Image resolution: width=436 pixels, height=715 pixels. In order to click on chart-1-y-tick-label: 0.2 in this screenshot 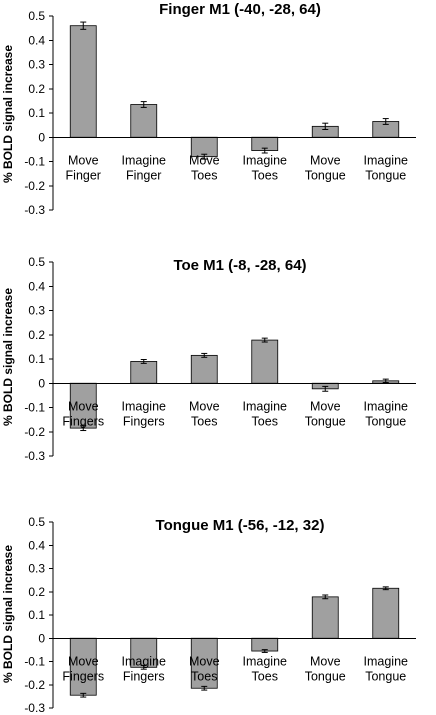, I will do `click(36, 89)`.